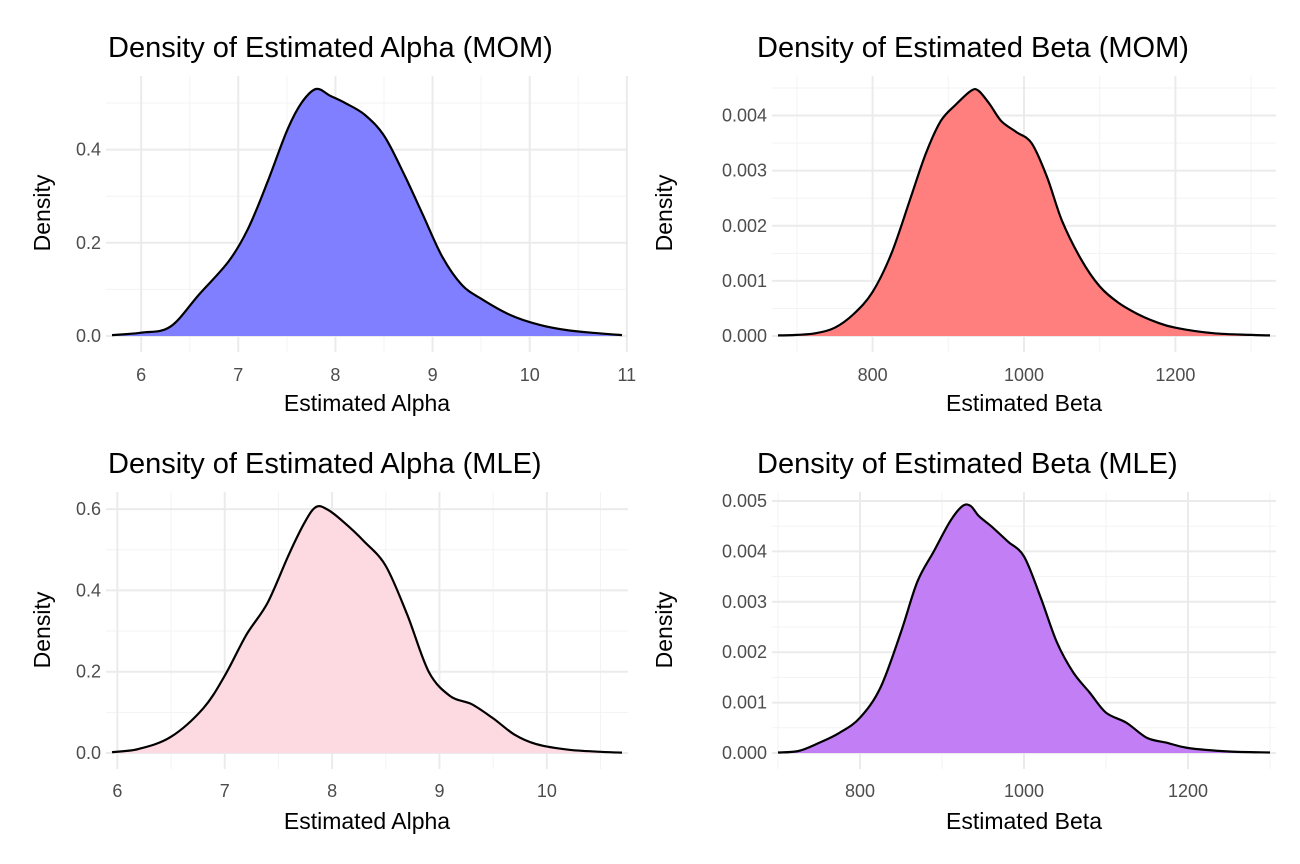 This screenshot has width=1300, height=864. I want to click on y-tick-label: 0.005, so click(744, 501).